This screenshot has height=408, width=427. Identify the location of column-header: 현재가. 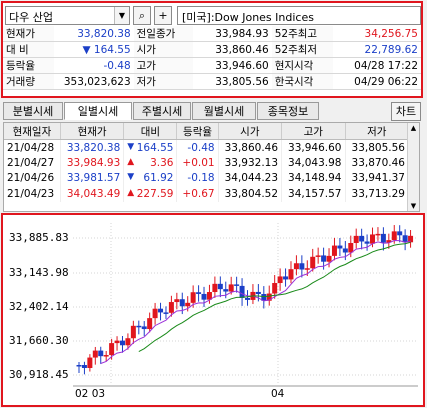
(92, 131).